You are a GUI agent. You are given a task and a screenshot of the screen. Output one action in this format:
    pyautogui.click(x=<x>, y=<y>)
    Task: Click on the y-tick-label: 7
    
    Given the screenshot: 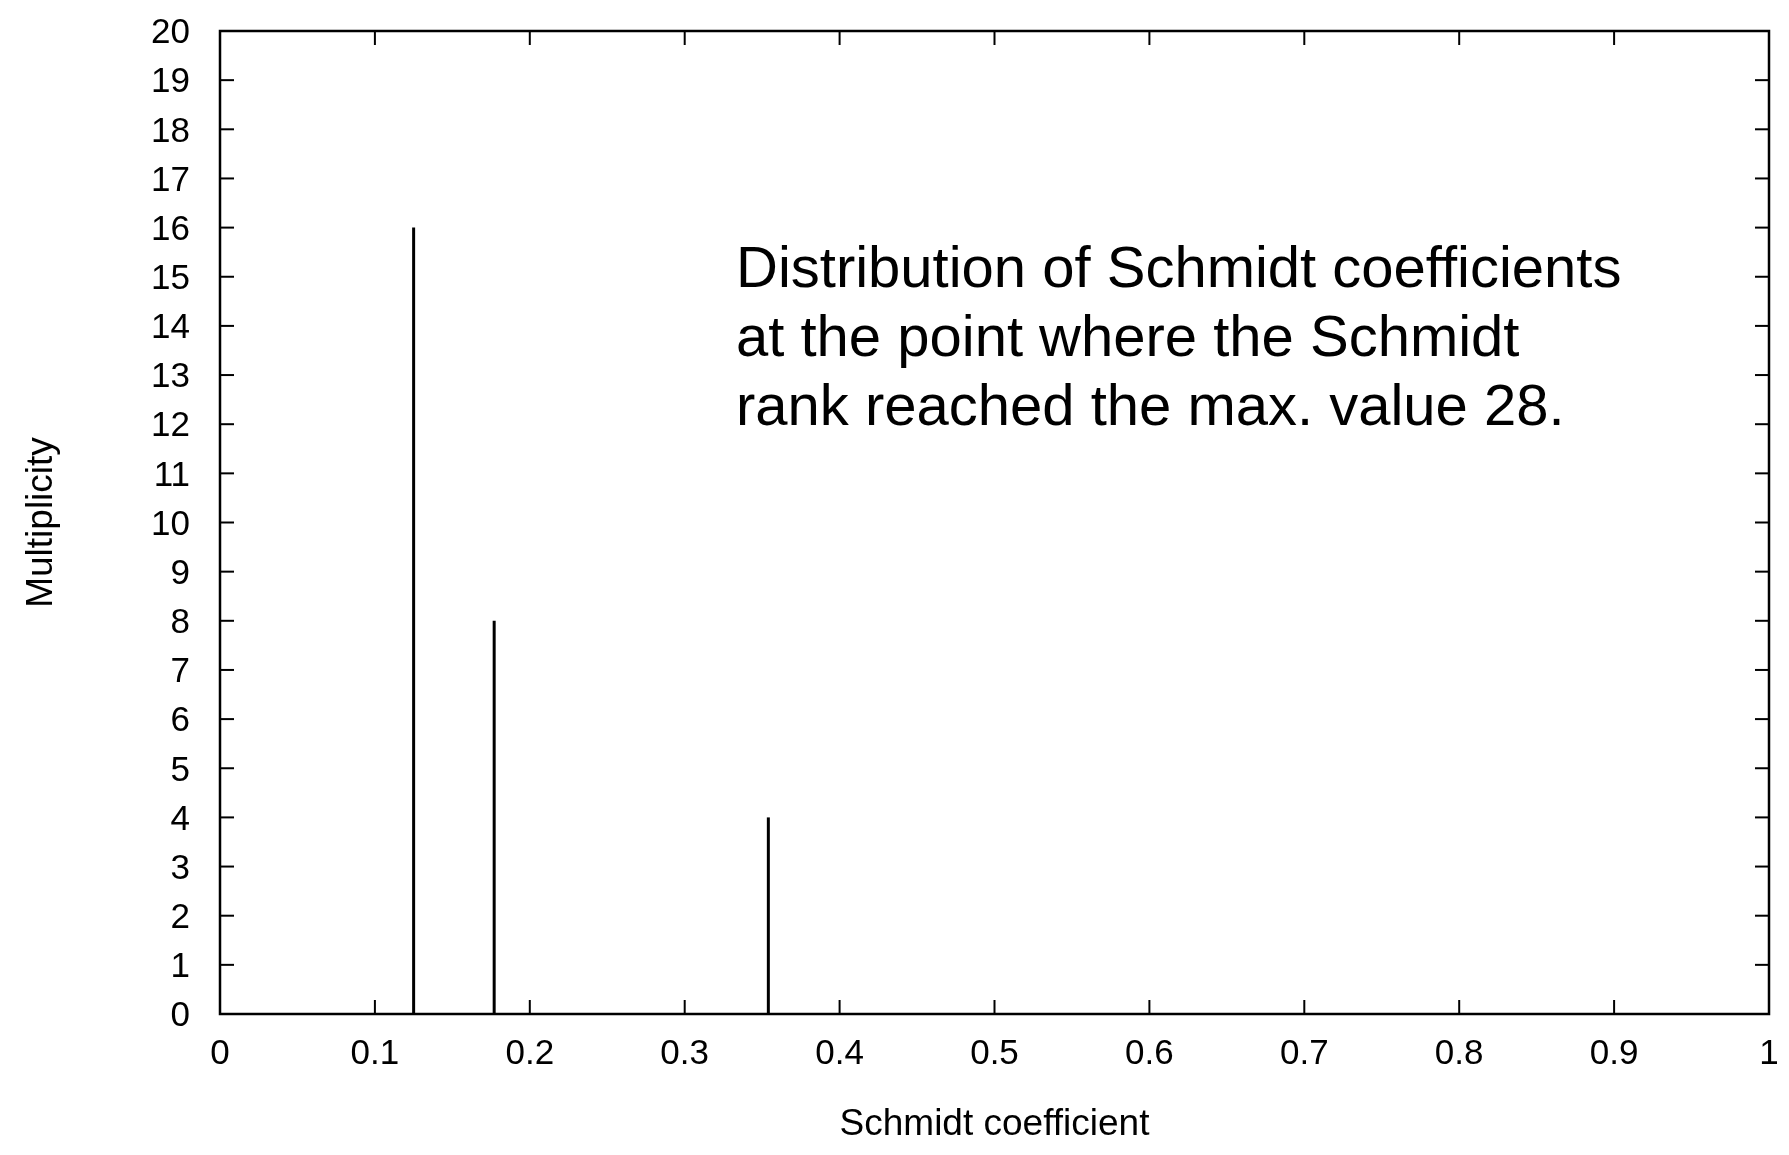 What is the action you would take?
    pyautogui.click(x=180, y=670)
    